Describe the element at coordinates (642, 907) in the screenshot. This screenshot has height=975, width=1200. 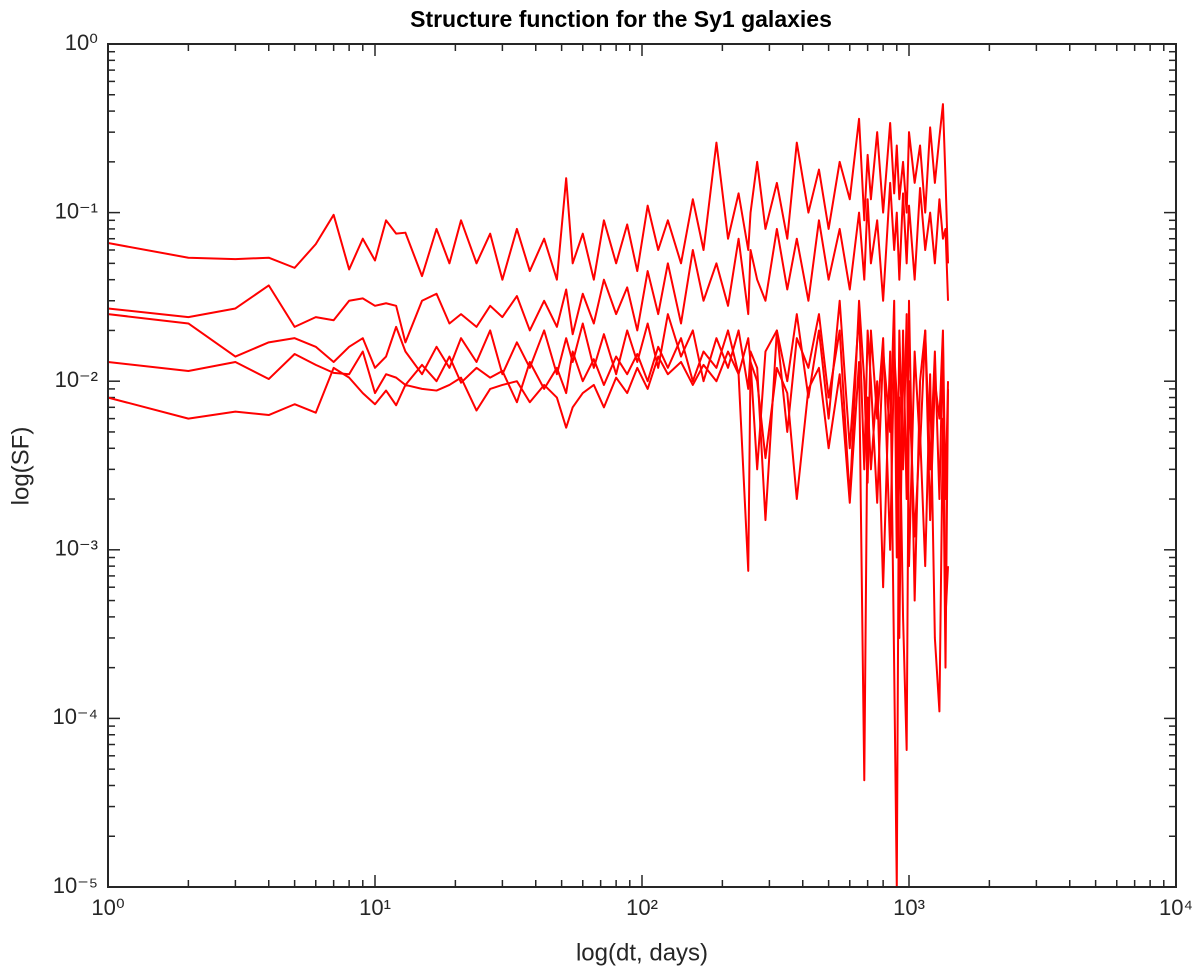
I see `x-tick-label: 10²` at that location.